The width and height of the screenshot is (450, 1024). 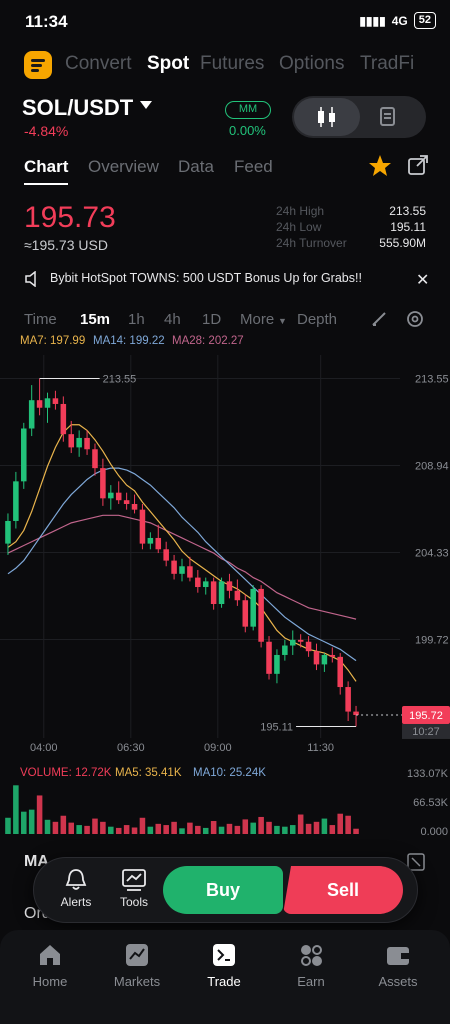 What do you see at coordinates (123, 166) in the screenshot?
I see `tab-overview: Overview` at bounding box center [123, 166].